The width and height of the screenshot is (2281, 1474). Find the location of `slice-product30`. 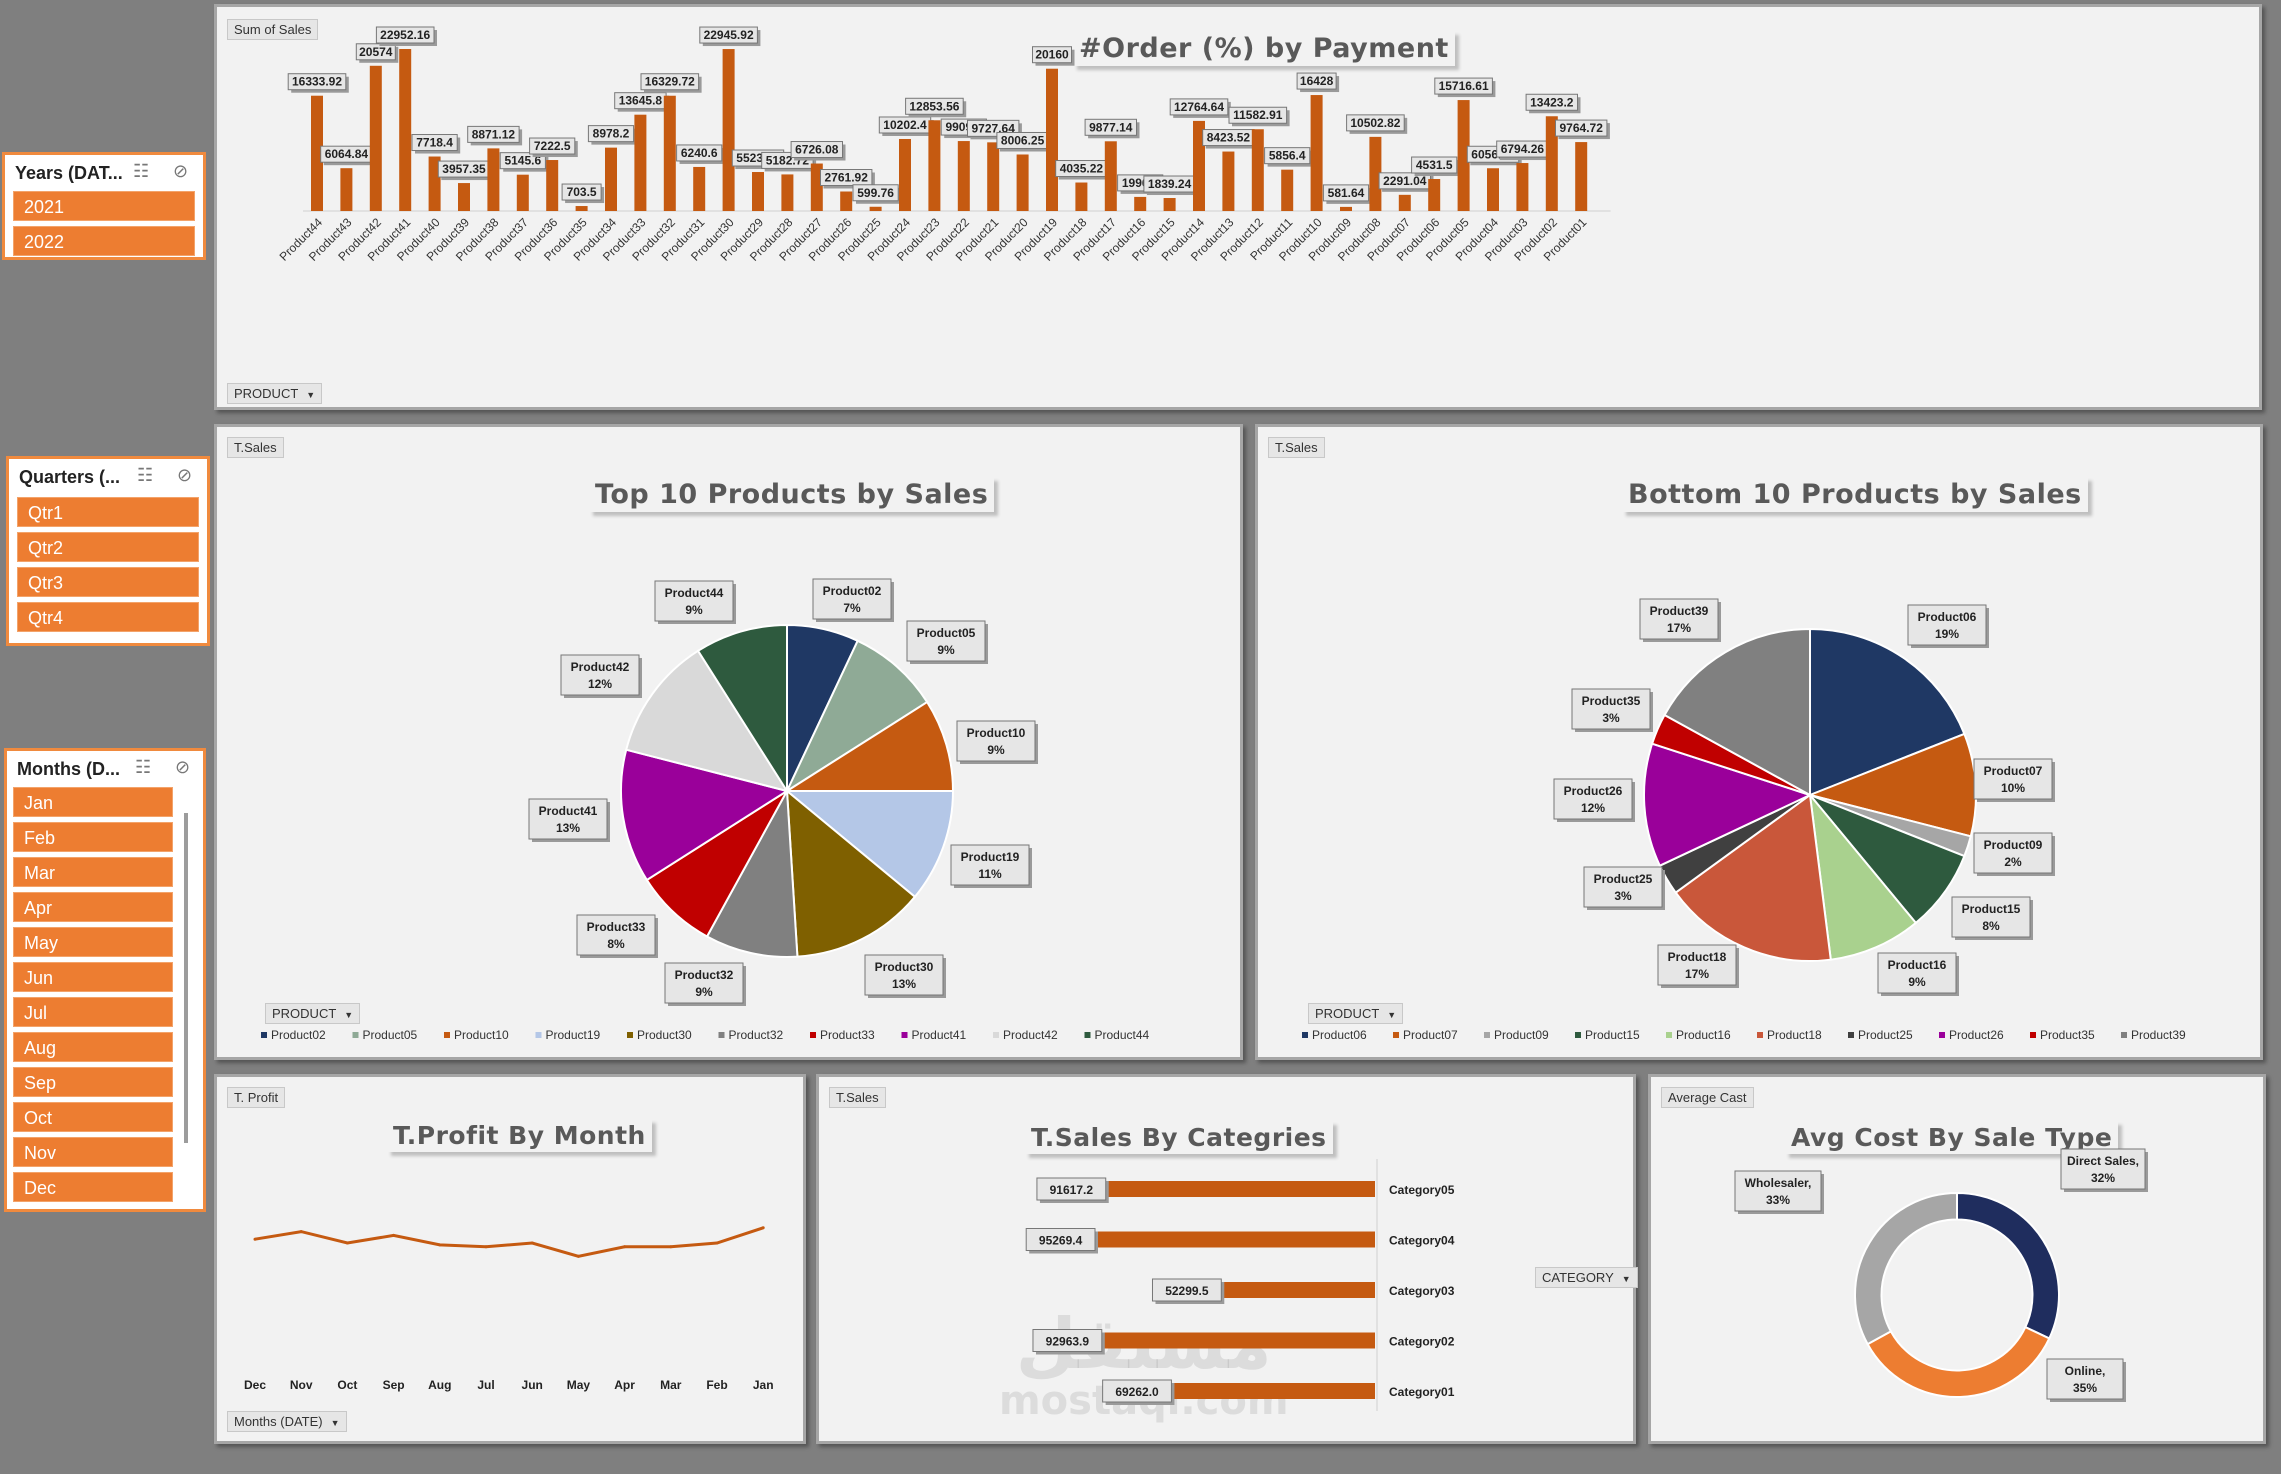

slice-product30 is located at coordinates (851, 873).